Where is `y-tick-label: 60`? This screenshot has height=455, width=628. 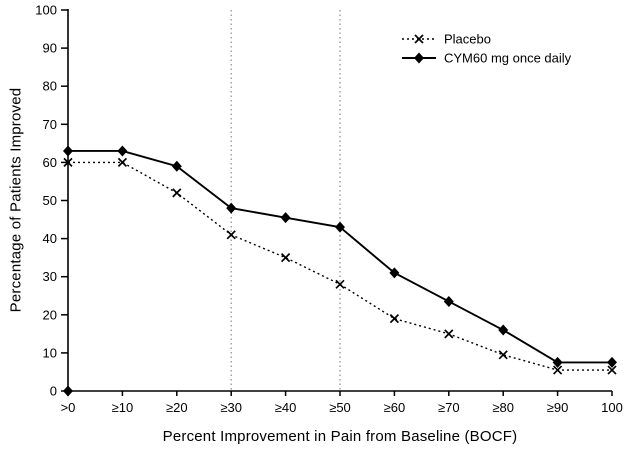 y-tick-label: 60 is located at coordinates (50, 162).